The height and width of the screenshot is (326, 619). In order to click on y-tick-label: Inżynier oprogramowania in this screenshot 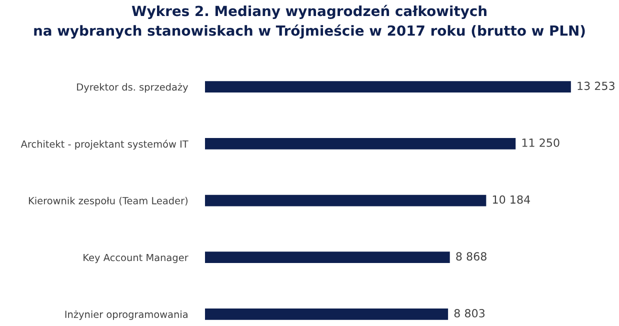, I will do `click(126, 315)`.